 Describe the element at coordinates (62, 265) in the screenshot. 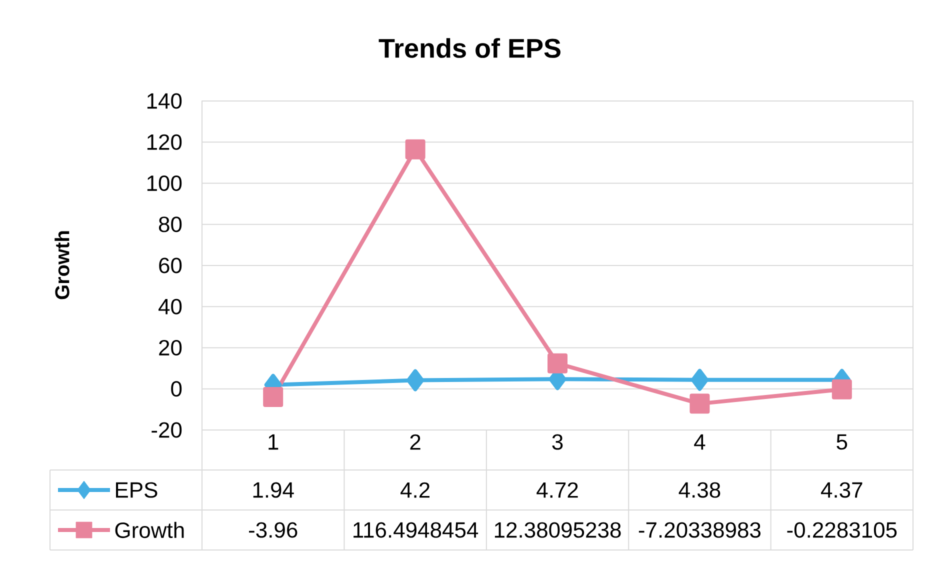

I see `y-axis-title: Growth` at that location.